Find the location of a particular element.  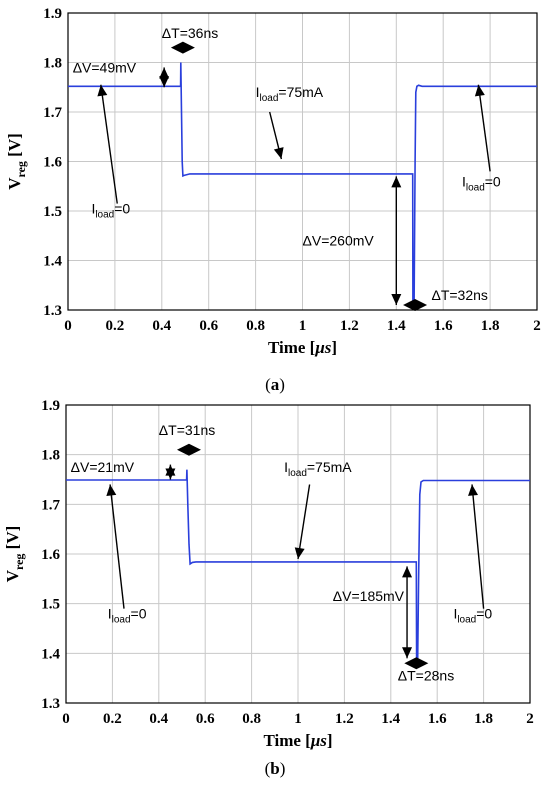

annotation-main: ΔV=49mV is located at coordinates (105, 67).